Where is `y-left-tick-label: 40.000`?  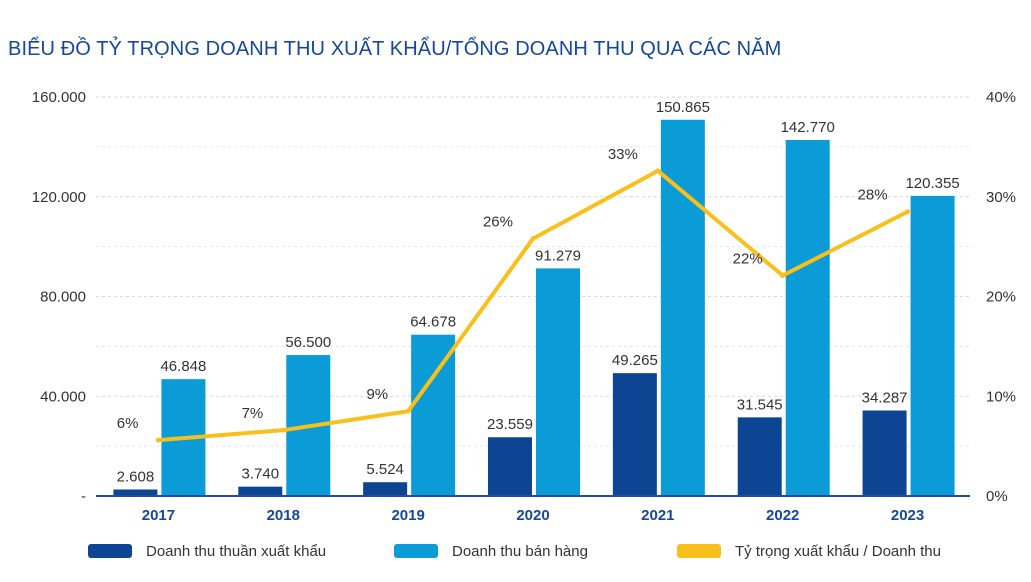
y-left-tick-label: 40.000 is located at coordinates (63, 396).